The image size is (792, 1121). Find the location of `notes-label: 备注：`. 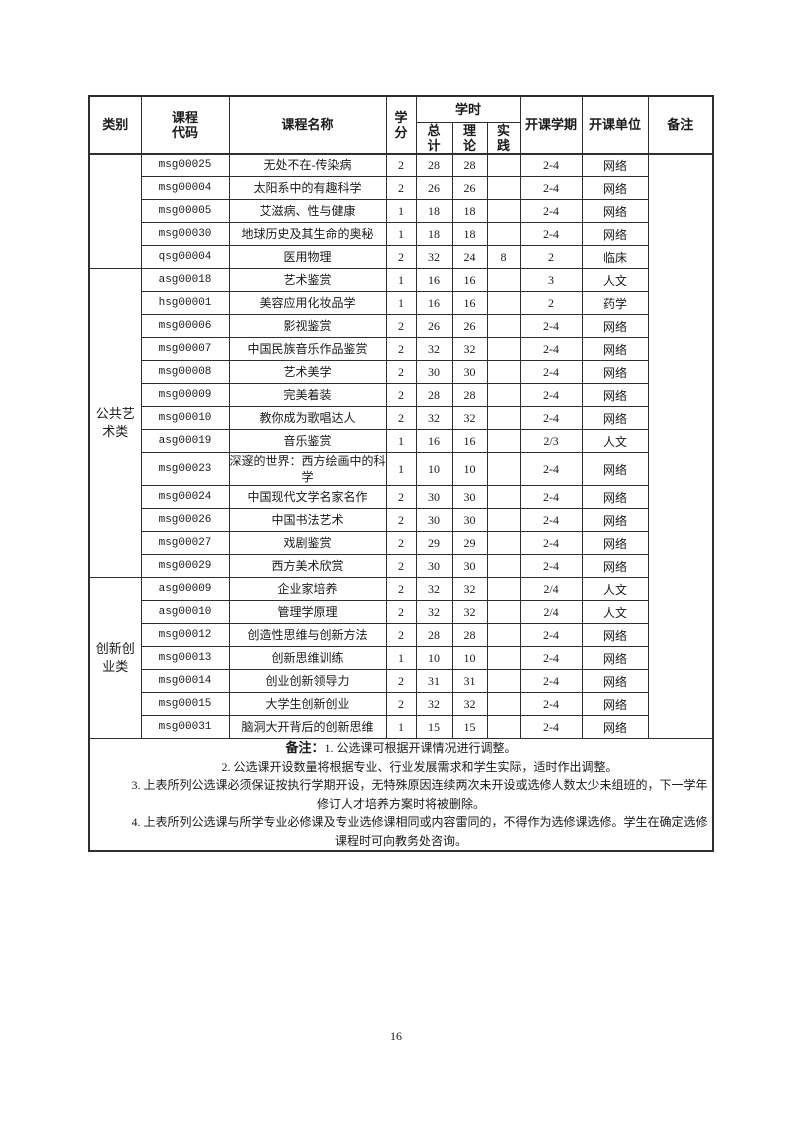

notes-label: 备注： is located at coordinates (305, 747).